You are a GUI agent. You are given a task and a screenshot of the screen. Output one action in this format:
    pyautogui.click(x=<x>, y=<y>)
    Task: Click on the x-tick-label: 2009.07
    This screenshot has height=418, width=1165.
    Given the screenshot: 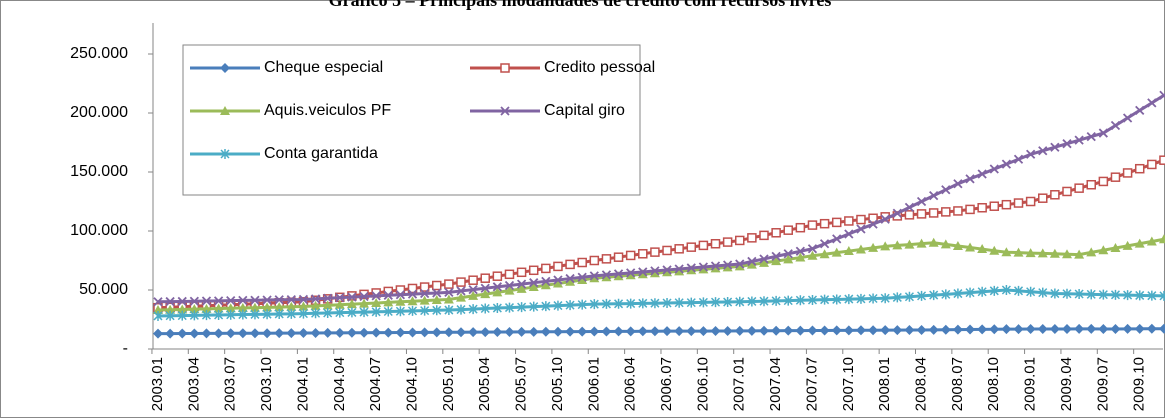 What is the action you would take?
    pyautogui.click(x=1102, y=384)
    